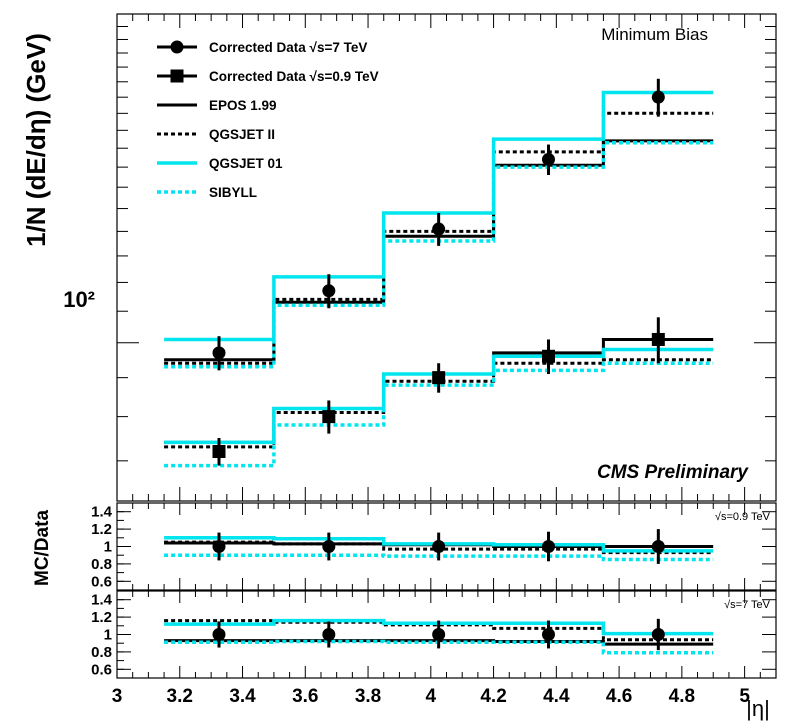 The image size is (798, 722). What do you see at coordinates (682, 696) in the screenshot?
I see `x-tick-label: 4.8` at bounding box center [682, 696].